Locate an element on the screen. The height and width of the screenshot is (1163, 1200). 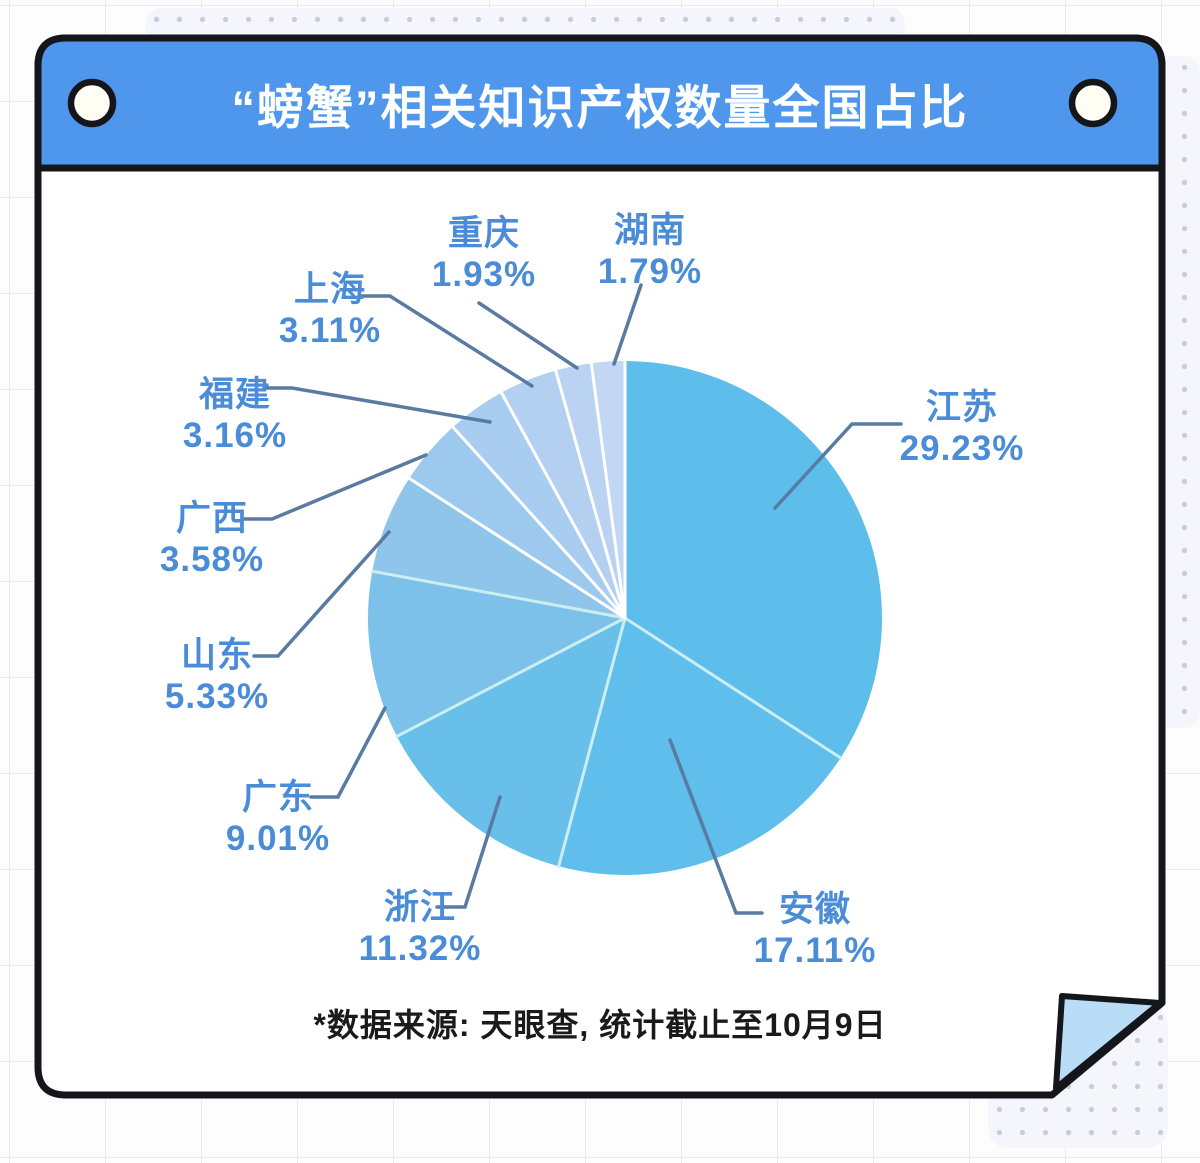
leader-line-江苏 is located at coordinates (838, 466).